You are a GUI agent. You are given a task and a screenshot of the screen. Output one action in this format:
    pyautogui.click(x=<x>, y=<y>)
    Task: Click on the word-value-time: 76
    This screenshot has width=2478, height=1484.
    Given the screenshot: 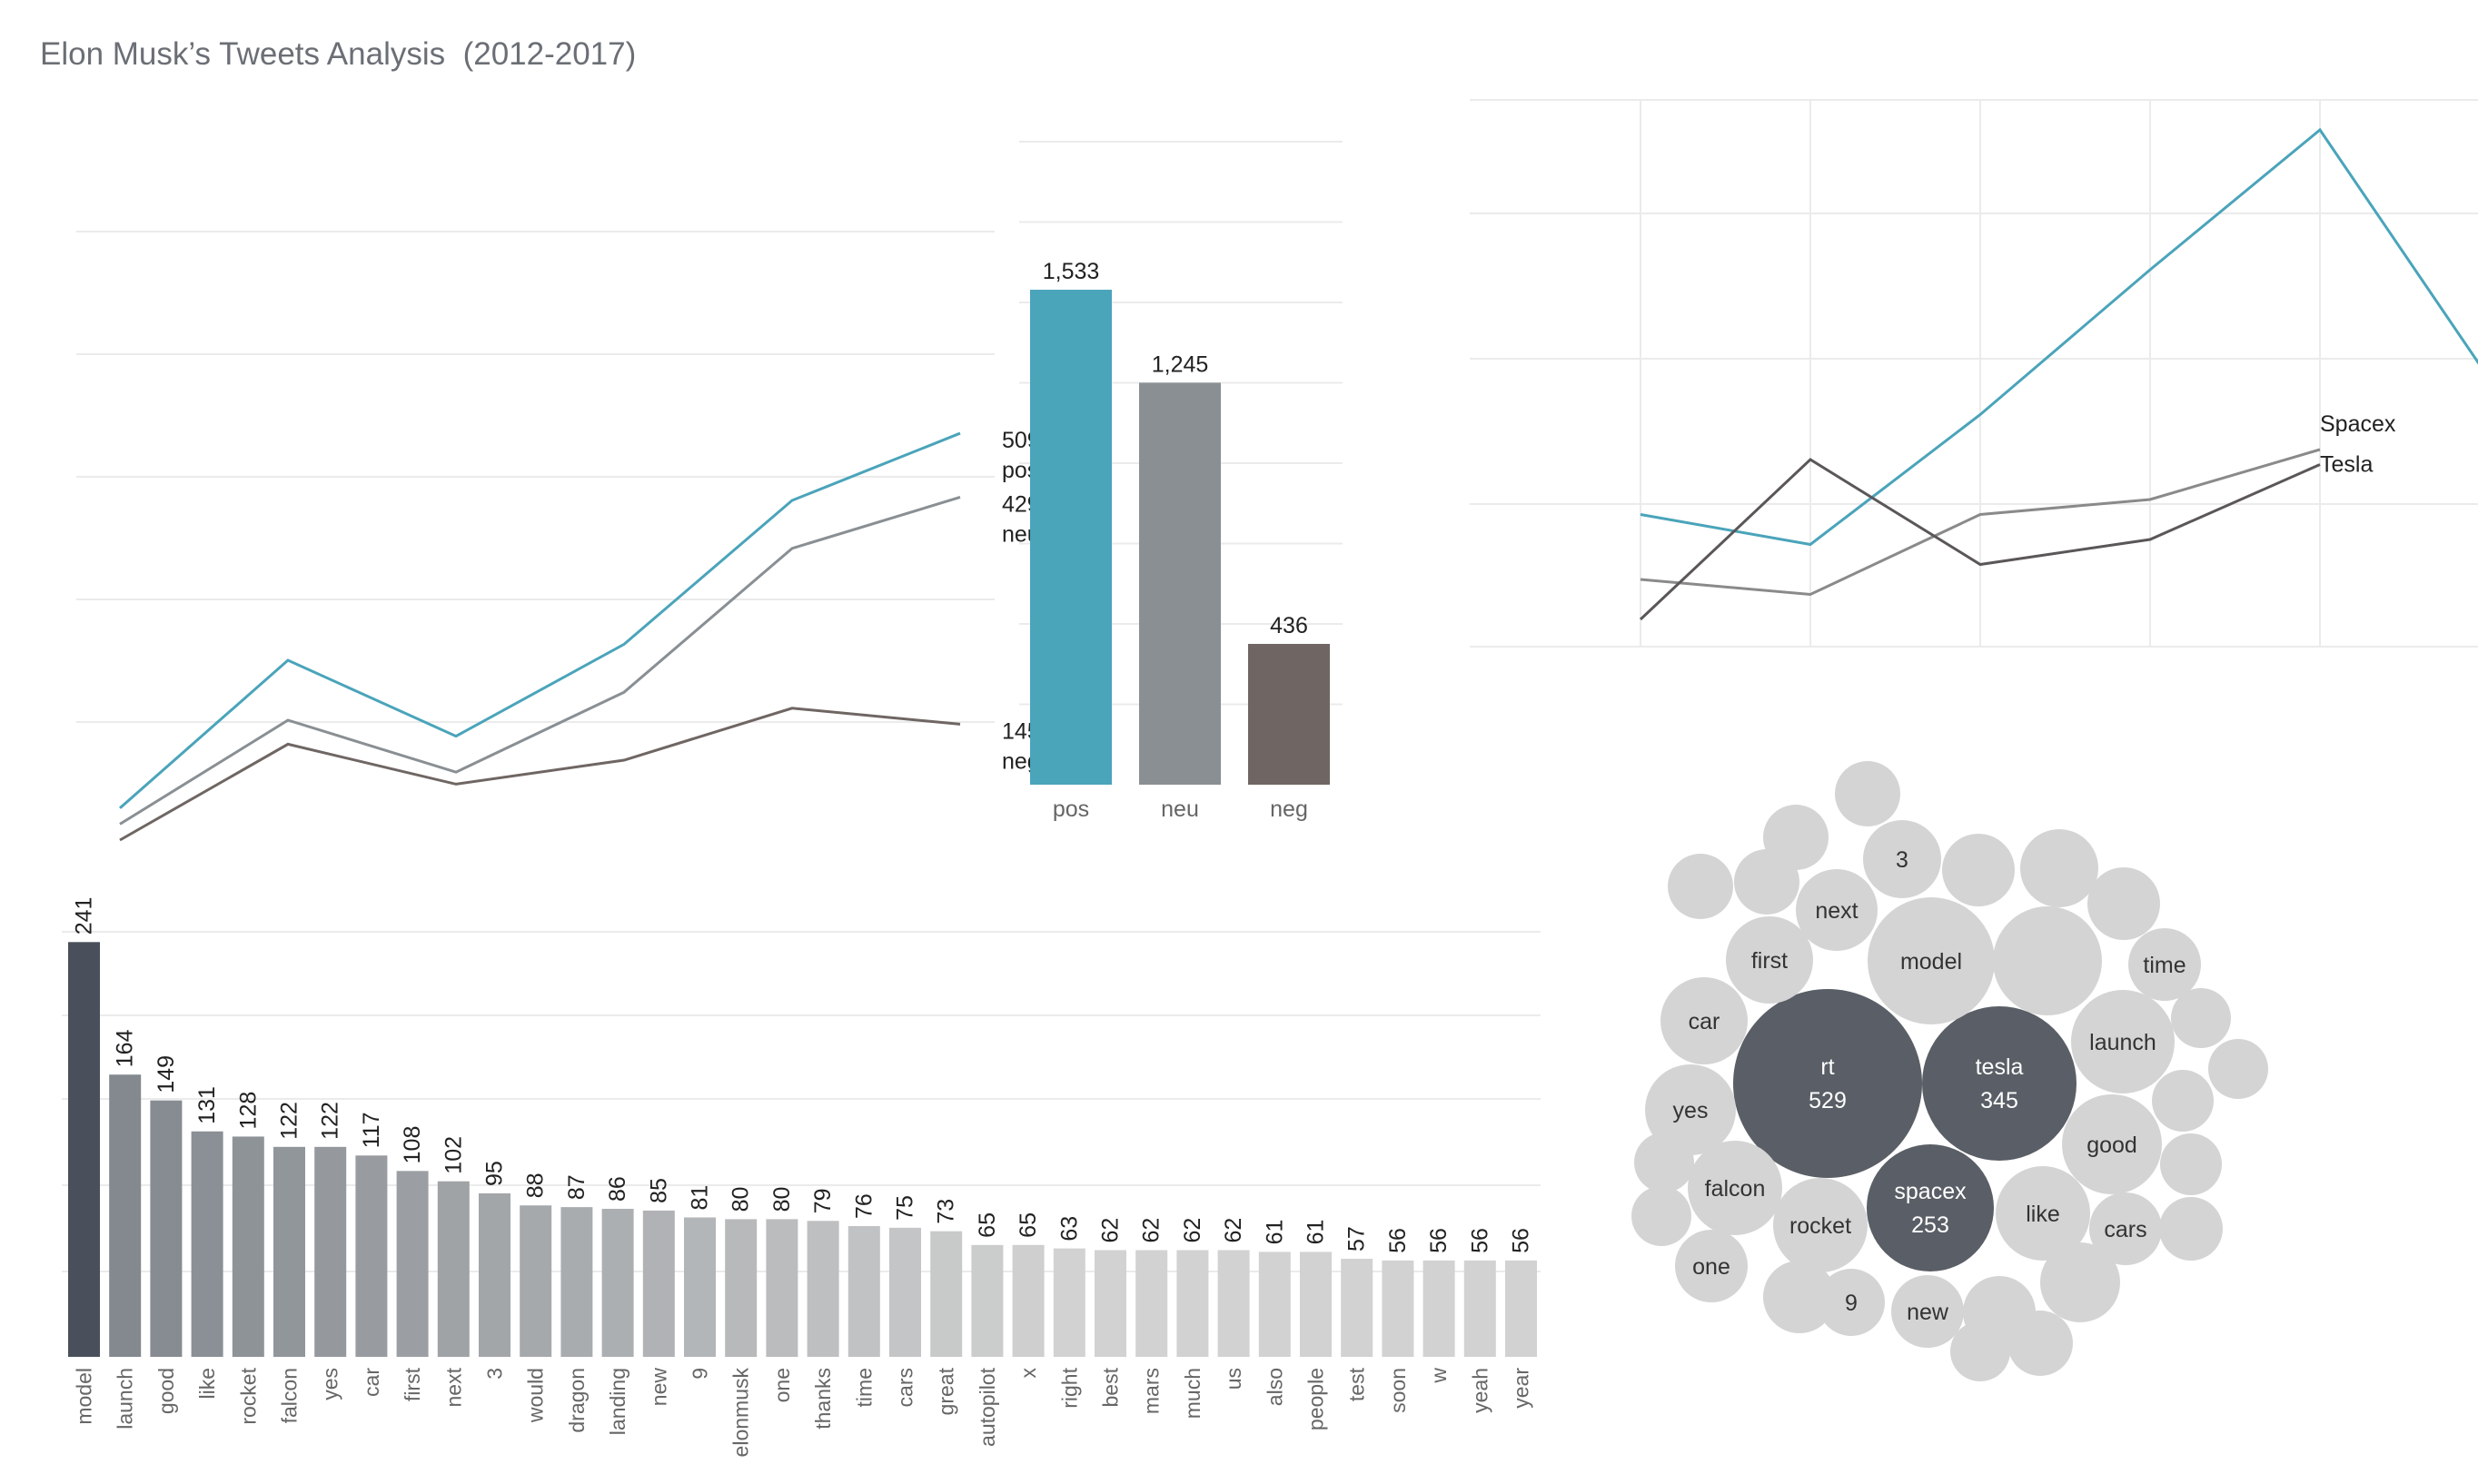 What is the action you would take?
    pyautogui.click(x=864, y=1206)
    